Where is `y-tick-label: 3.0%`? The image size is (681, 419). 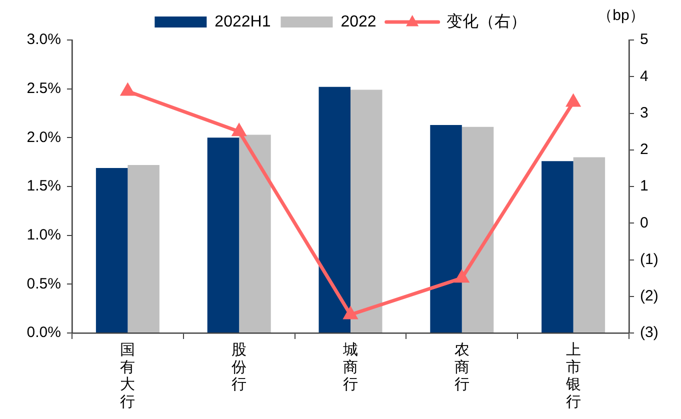 y-tick-label: 3.0% is located at coordinates (43, 39).